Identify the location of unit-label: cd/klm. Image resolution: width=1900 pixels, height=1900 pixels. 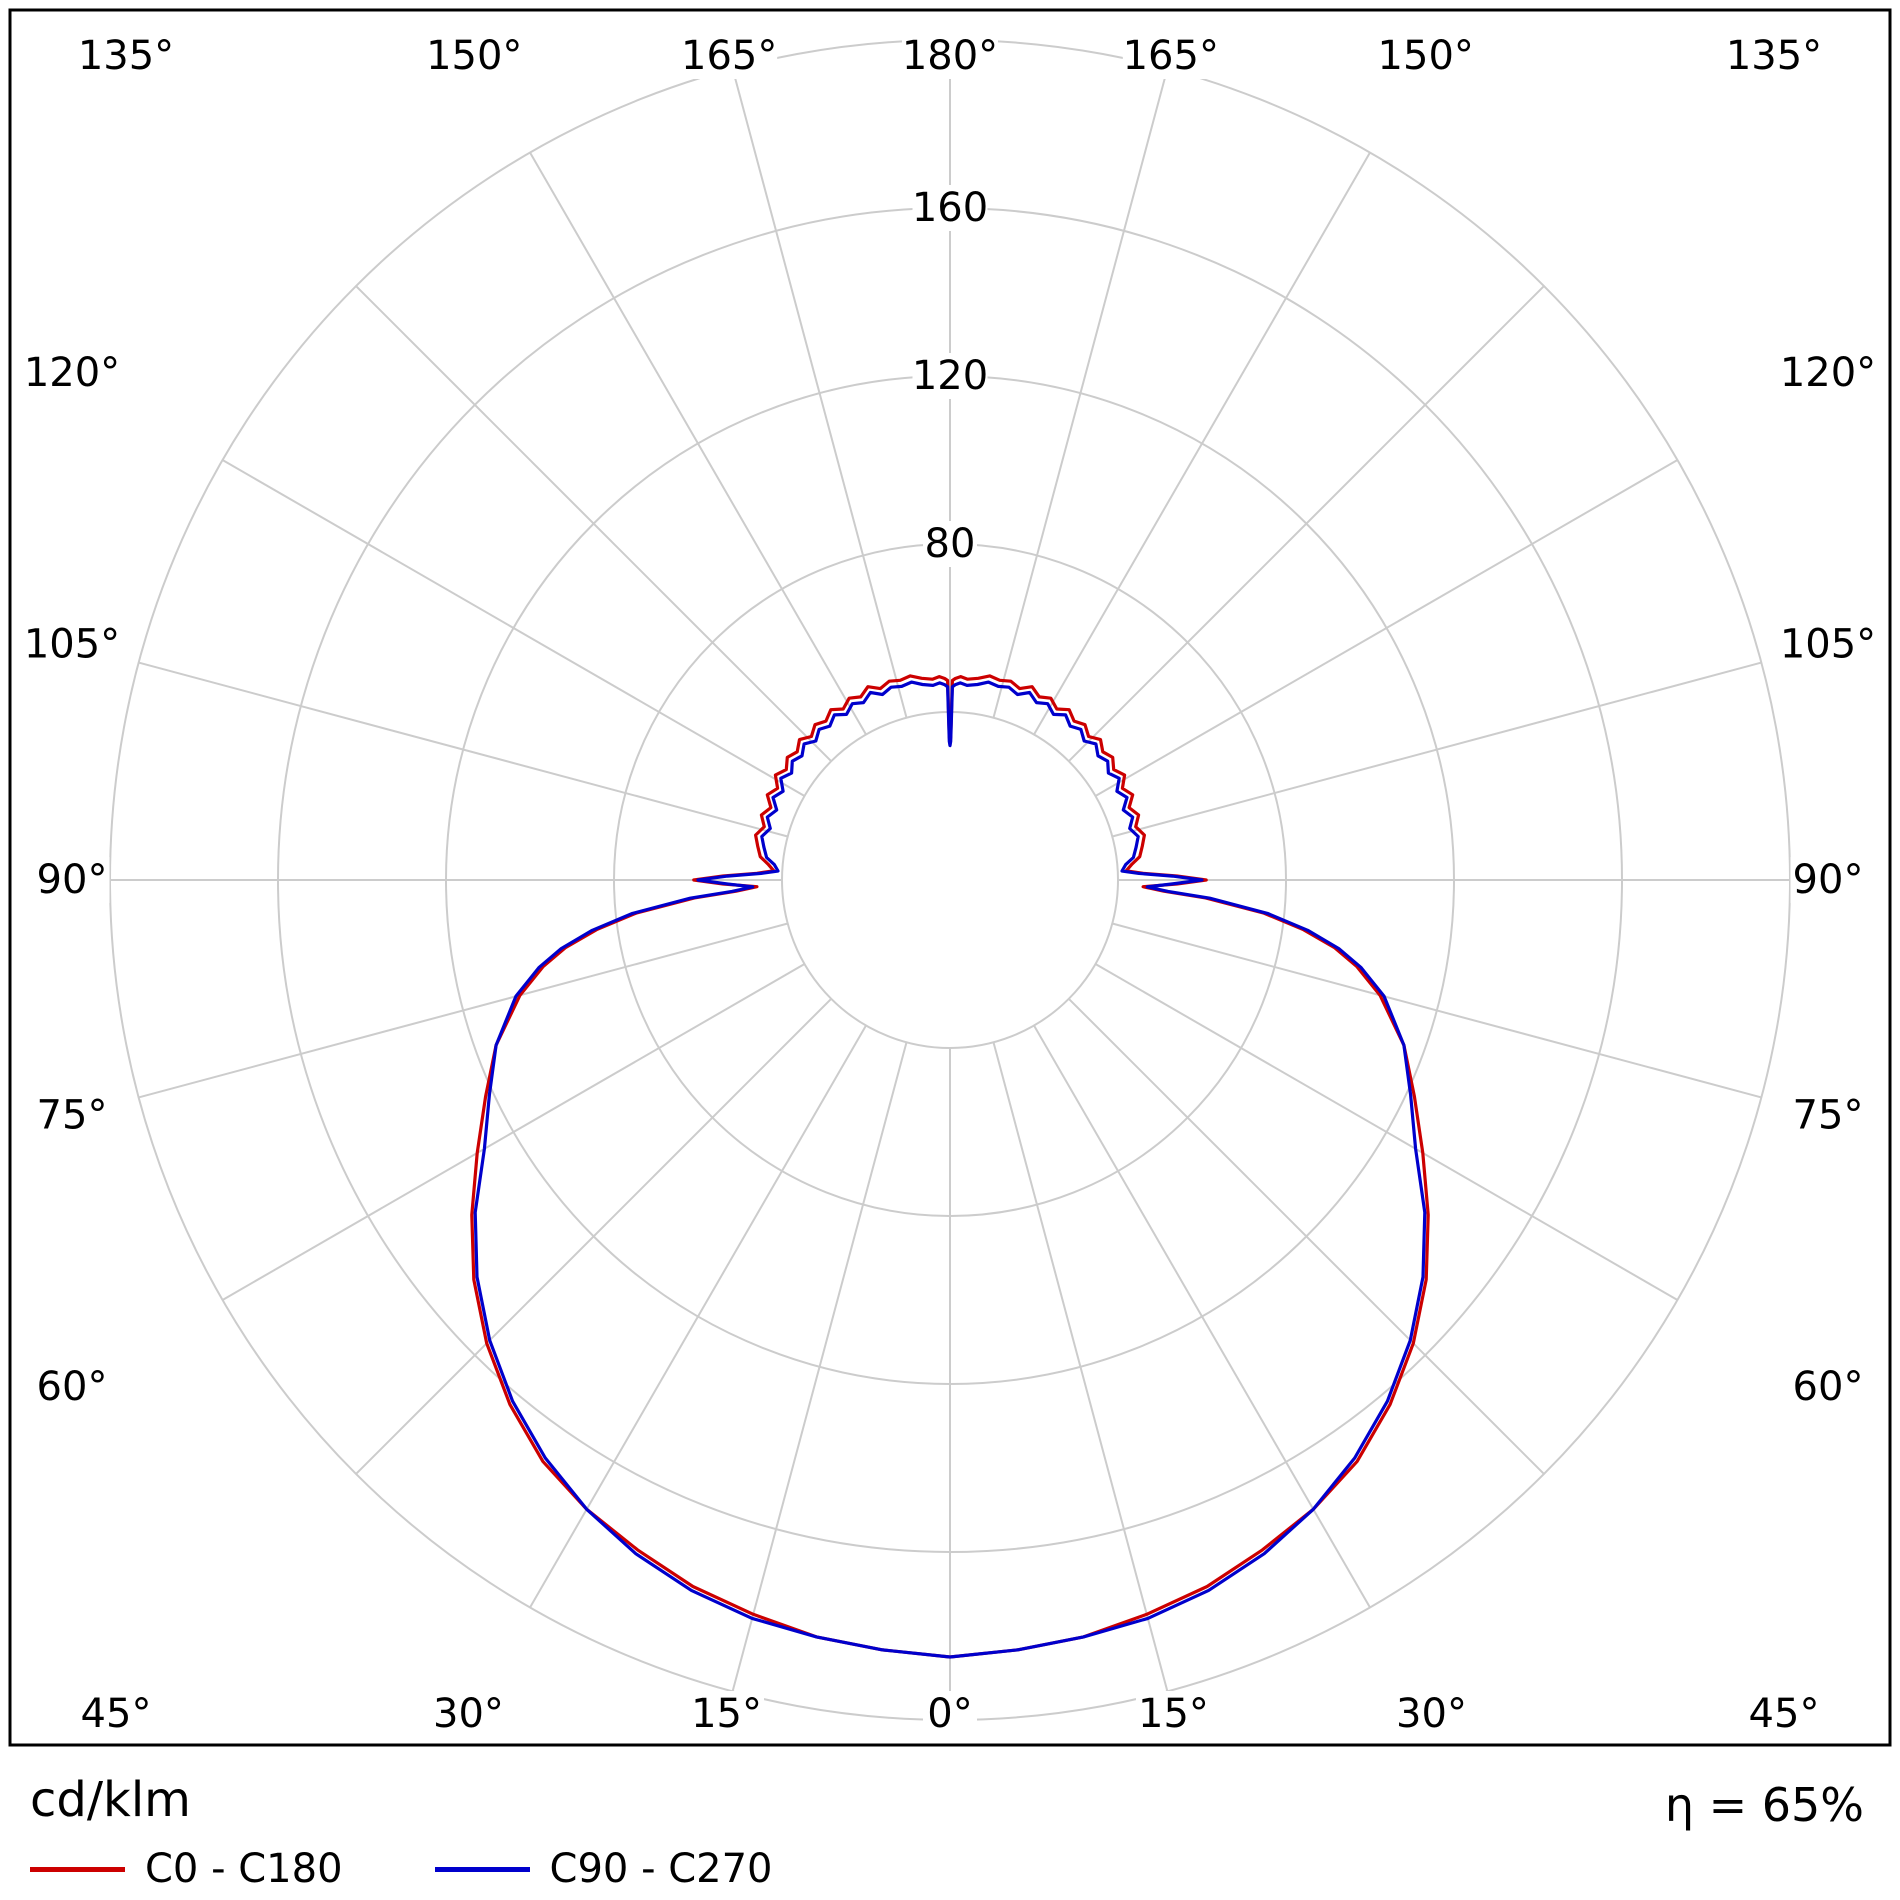
(110, 1800).